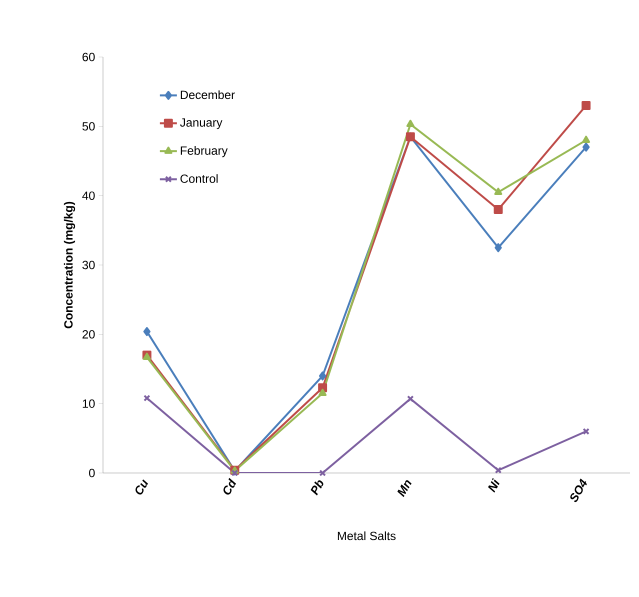 The height and width of the screenshot is (597, 639). Describe the element at coordinates (88, 195) in the screenshot. I see `y-tick-label: 40` at that location.